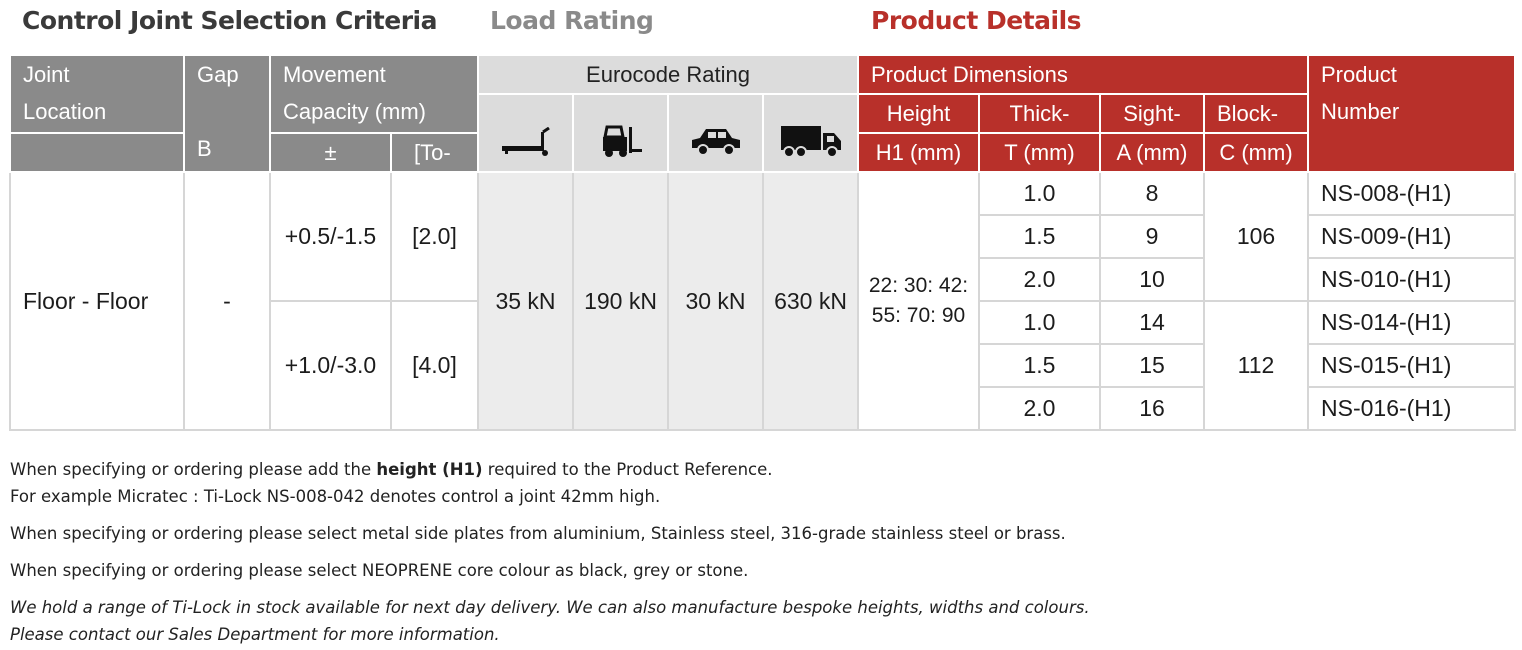 Image resolution: width=1522 pixels, height=650 pixels. I want to click on movement-to-value: [2.0], so click(434, 236).